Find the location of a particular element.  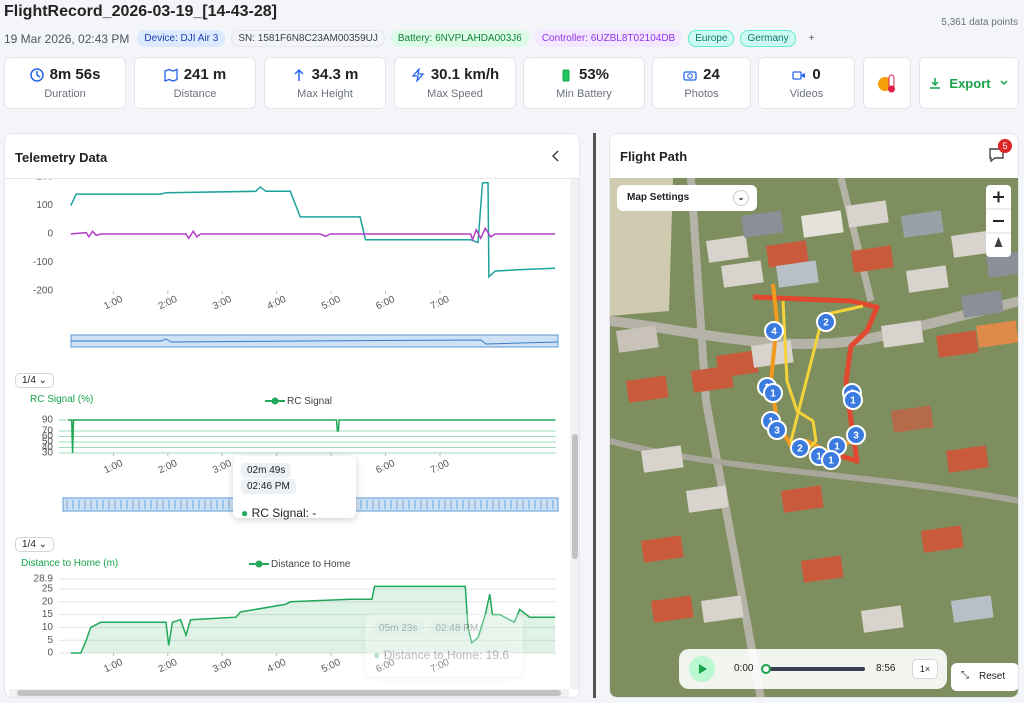

collapse-button is located at coordinates (556, 156).